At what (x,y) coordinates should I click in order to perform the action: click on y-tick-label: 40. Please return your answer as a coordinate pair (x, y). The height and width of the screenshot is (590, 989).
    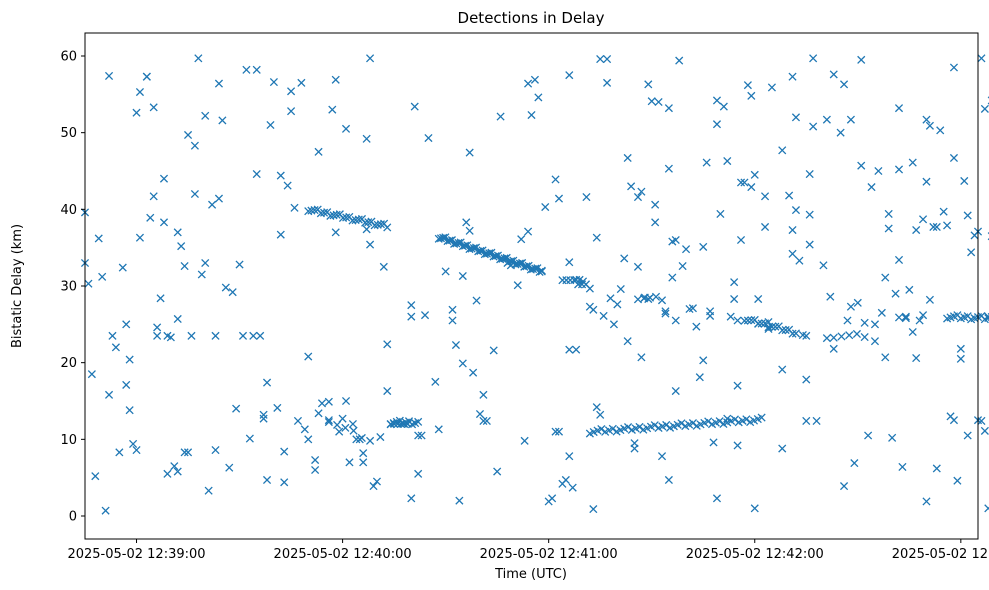
    Looking at the image, I should click on (68, 210).